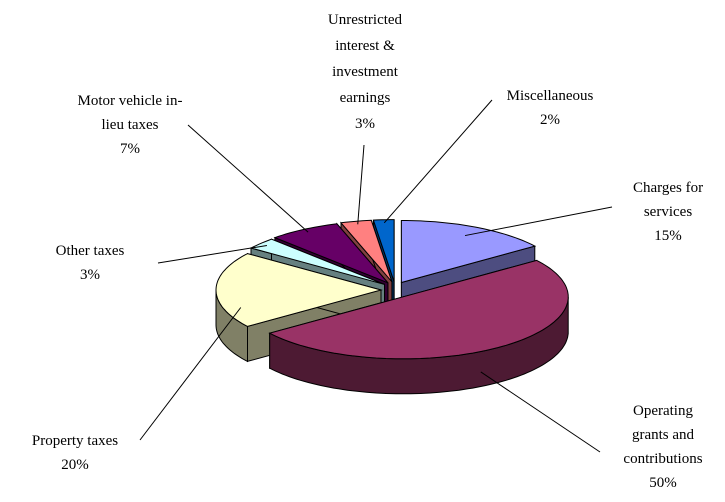  Describe the element at coordinates (75, 465) in the screenshot. I see `value-label: 20%` at that location.